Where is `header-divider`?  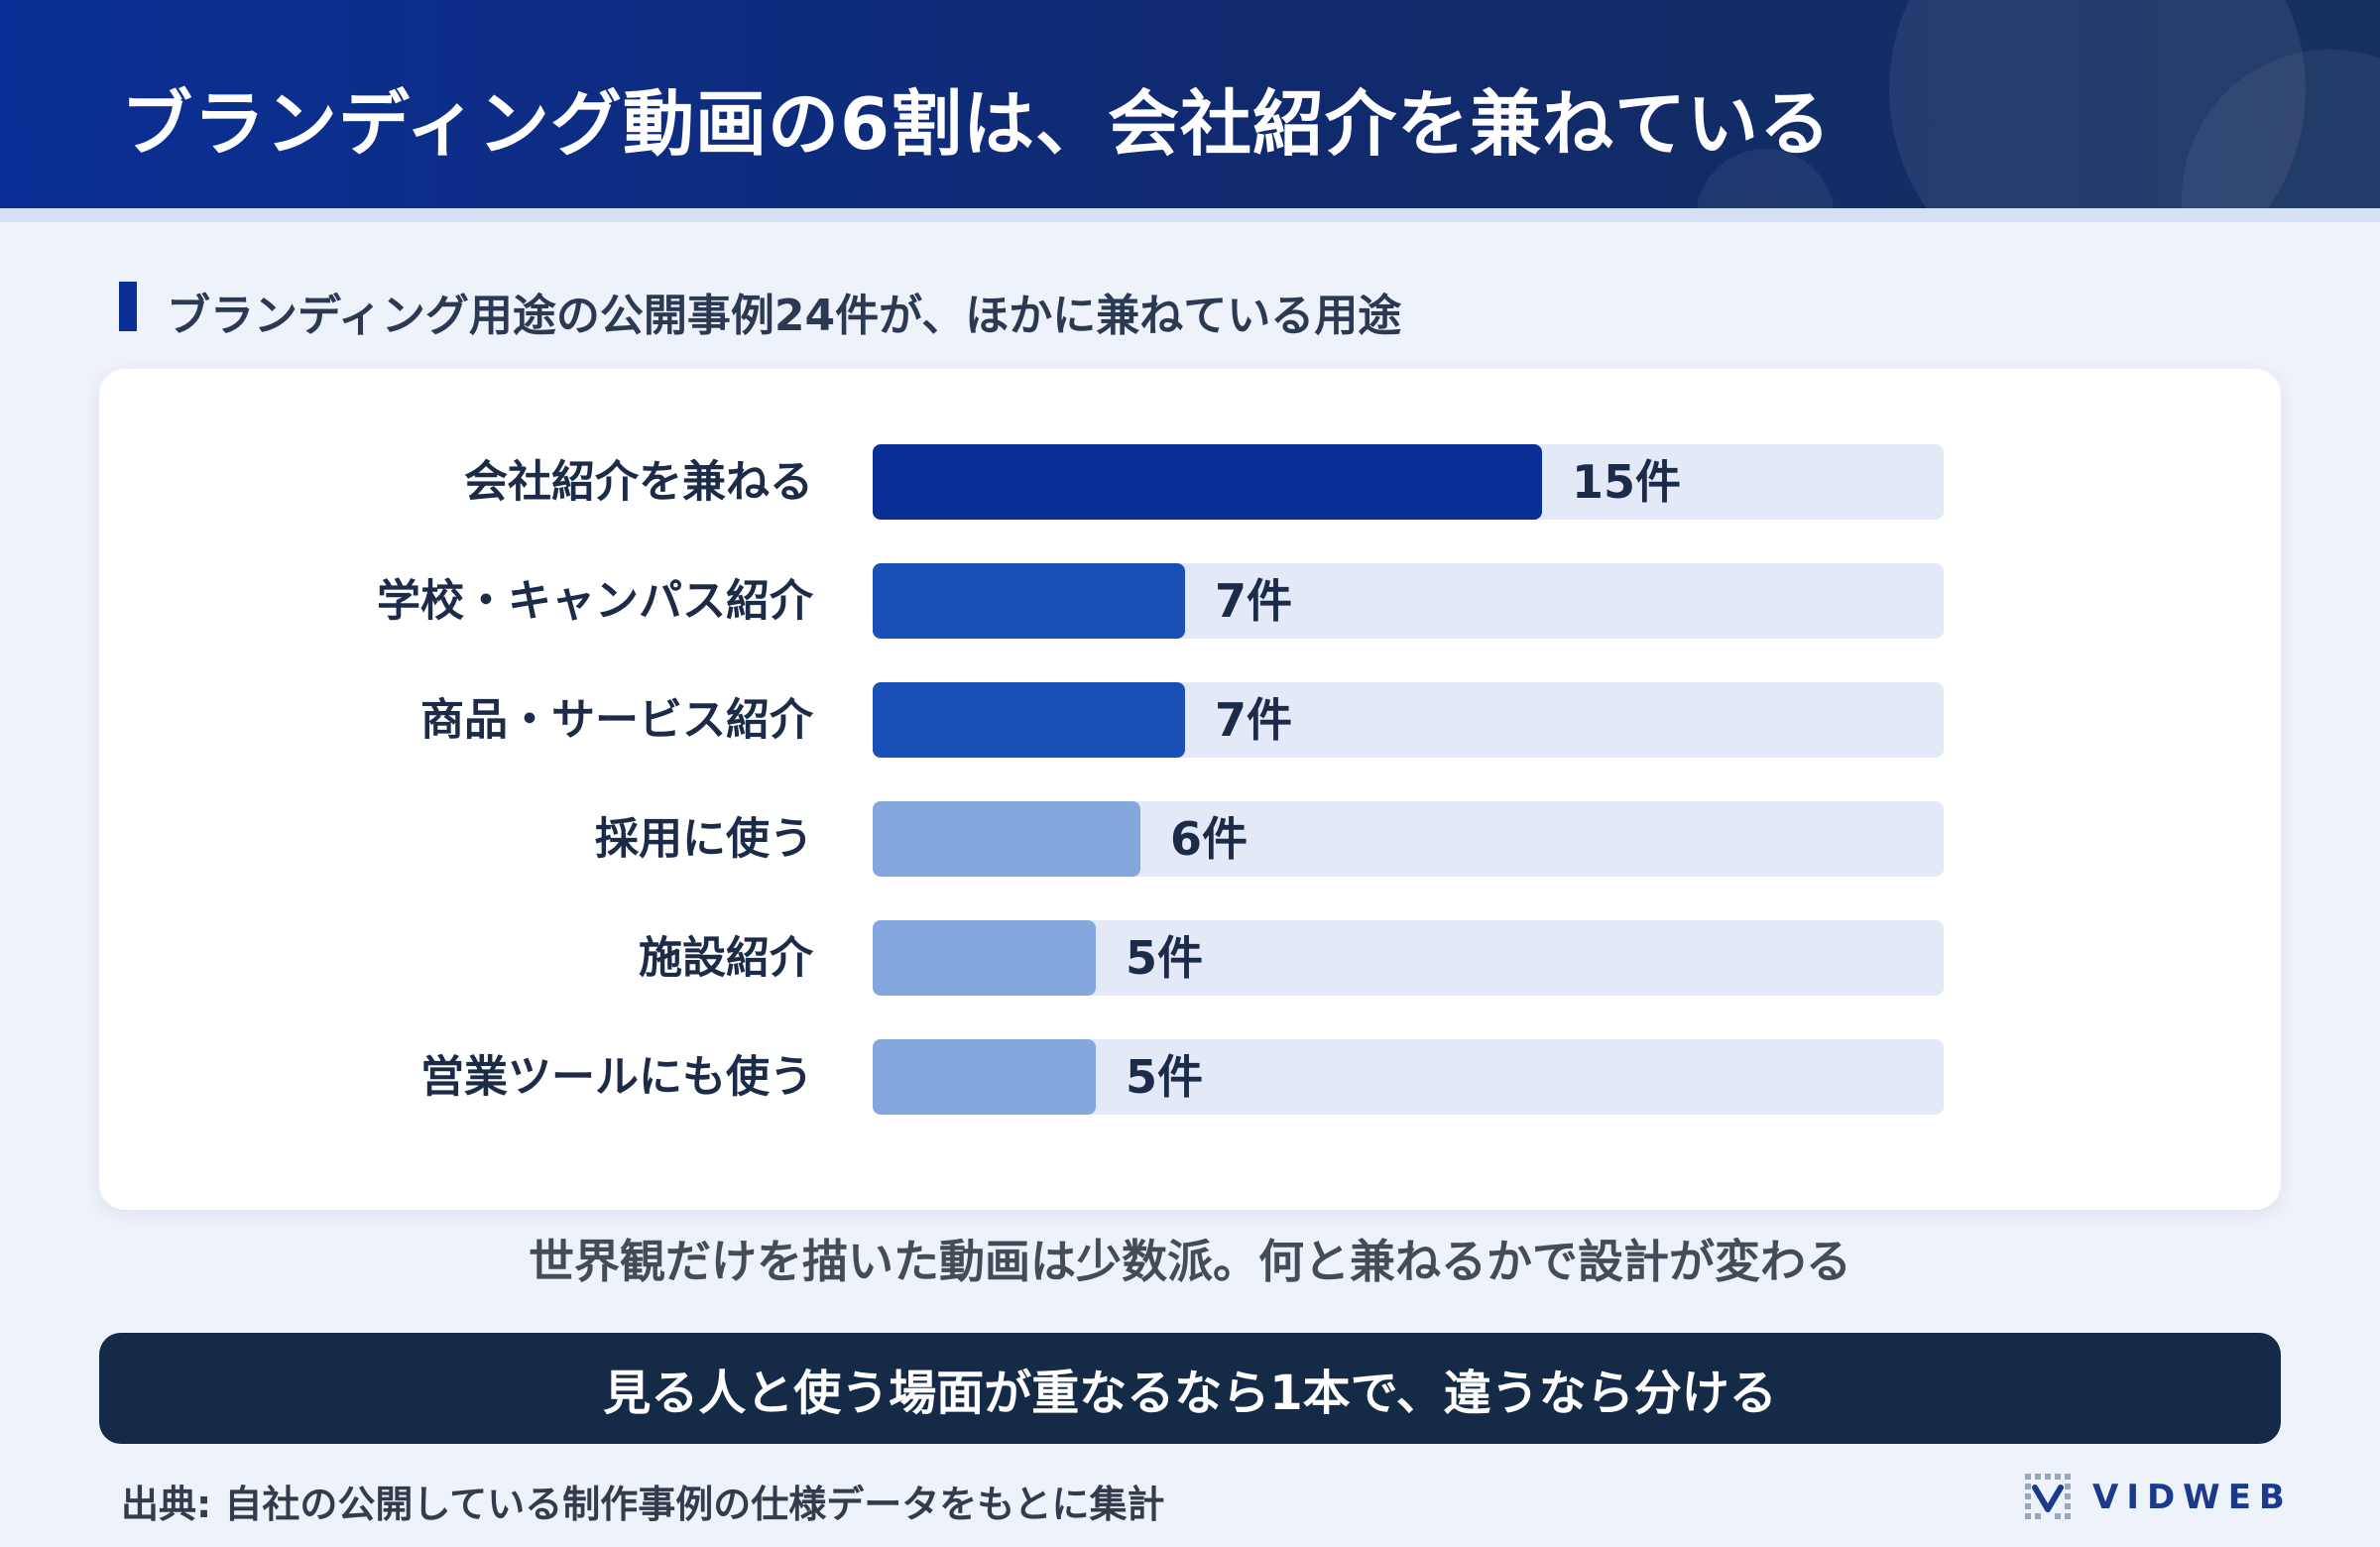 header-divider is located at coordinates (1190, 215).